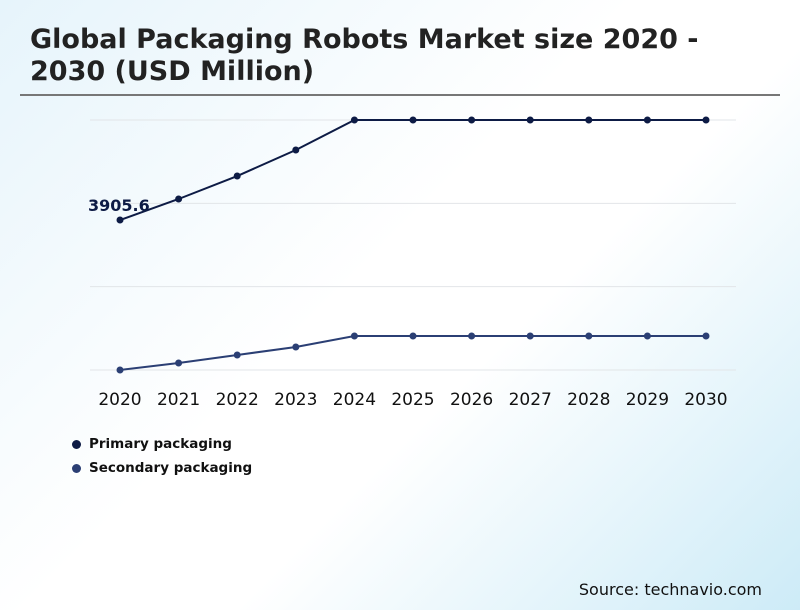 The width and height of the screenshot is (800, 610). Describe the element at coordinates (588, 400) in the screenshot. I see `x-tick-label: 2028` at that location.